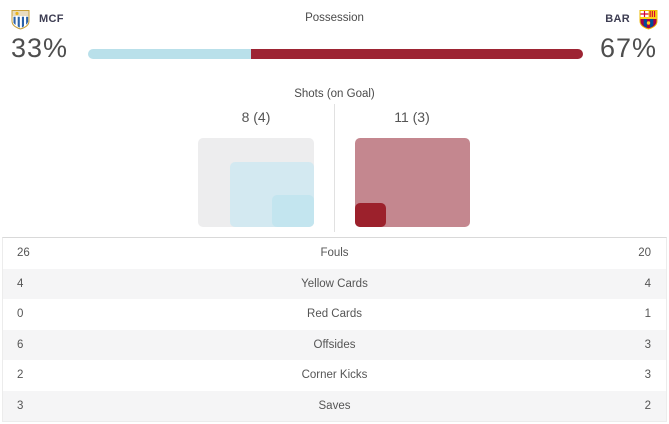 The height and width of the screenshot is (424, 669). What do you see at coordinates (170, 54) in the screenshot?
I see `home-possession-bar-segment` at bounding box center [170, 54].